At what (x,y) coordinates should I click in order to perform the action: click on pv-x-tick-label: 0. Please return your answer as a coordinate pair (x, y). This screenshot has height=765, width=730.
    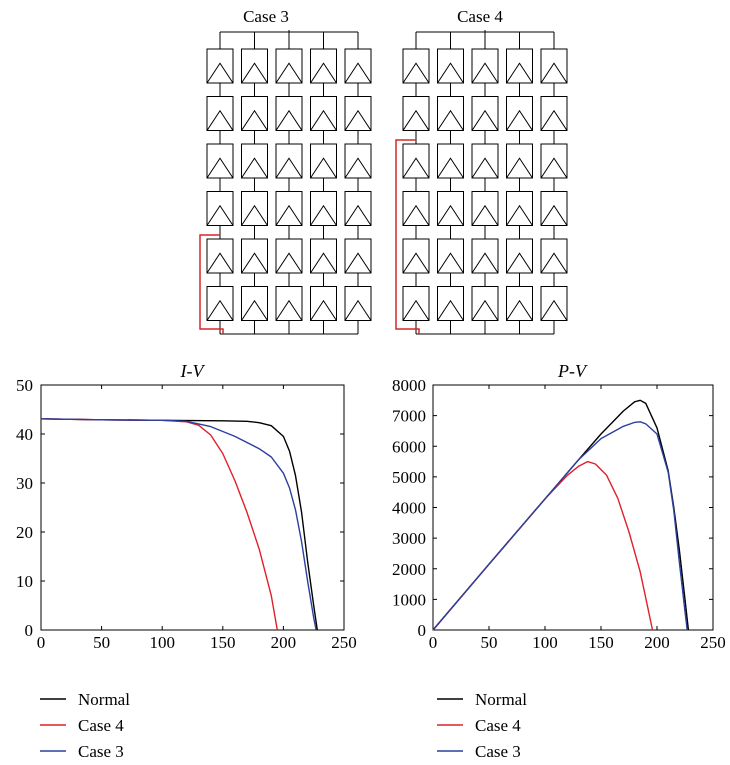
    Looking at the image, I should click on (433, 642).